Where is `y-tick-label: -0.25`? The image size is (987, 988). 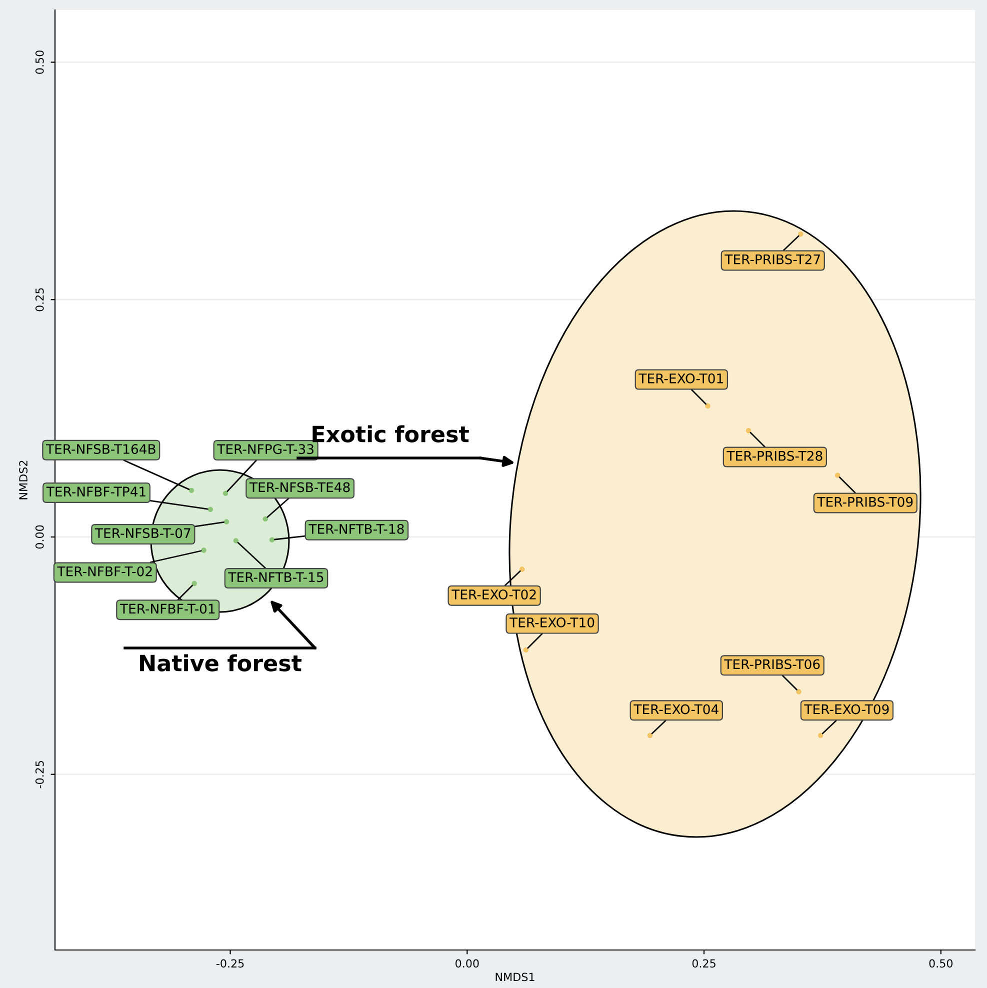 y-tick-label: -0.25 is located at coordinates (39, 774).